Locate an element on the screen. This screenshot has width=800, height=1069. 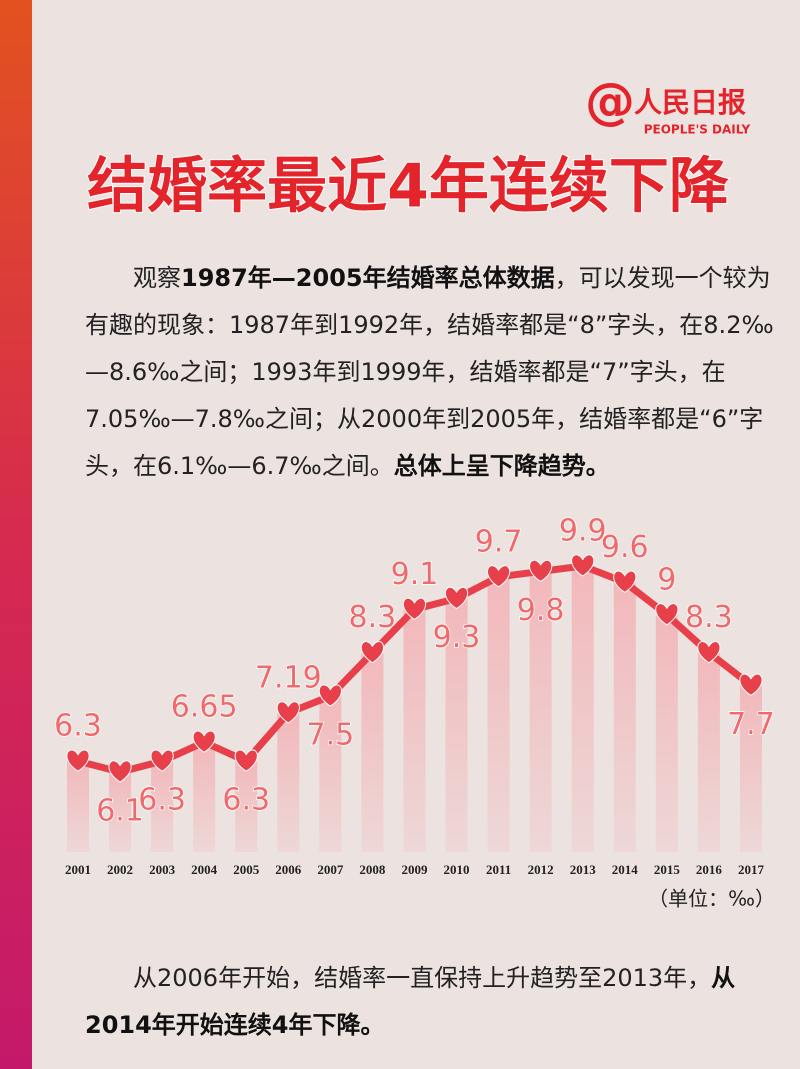
text: 观察 is located at coordinates (157, 278).